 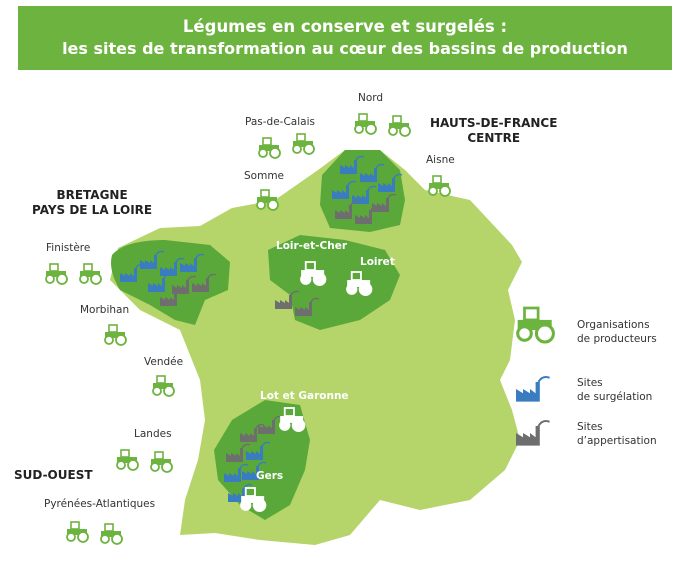 I want to click on label-loir-et-cher: Loir-et-Cher, so click(x=312, y=246).